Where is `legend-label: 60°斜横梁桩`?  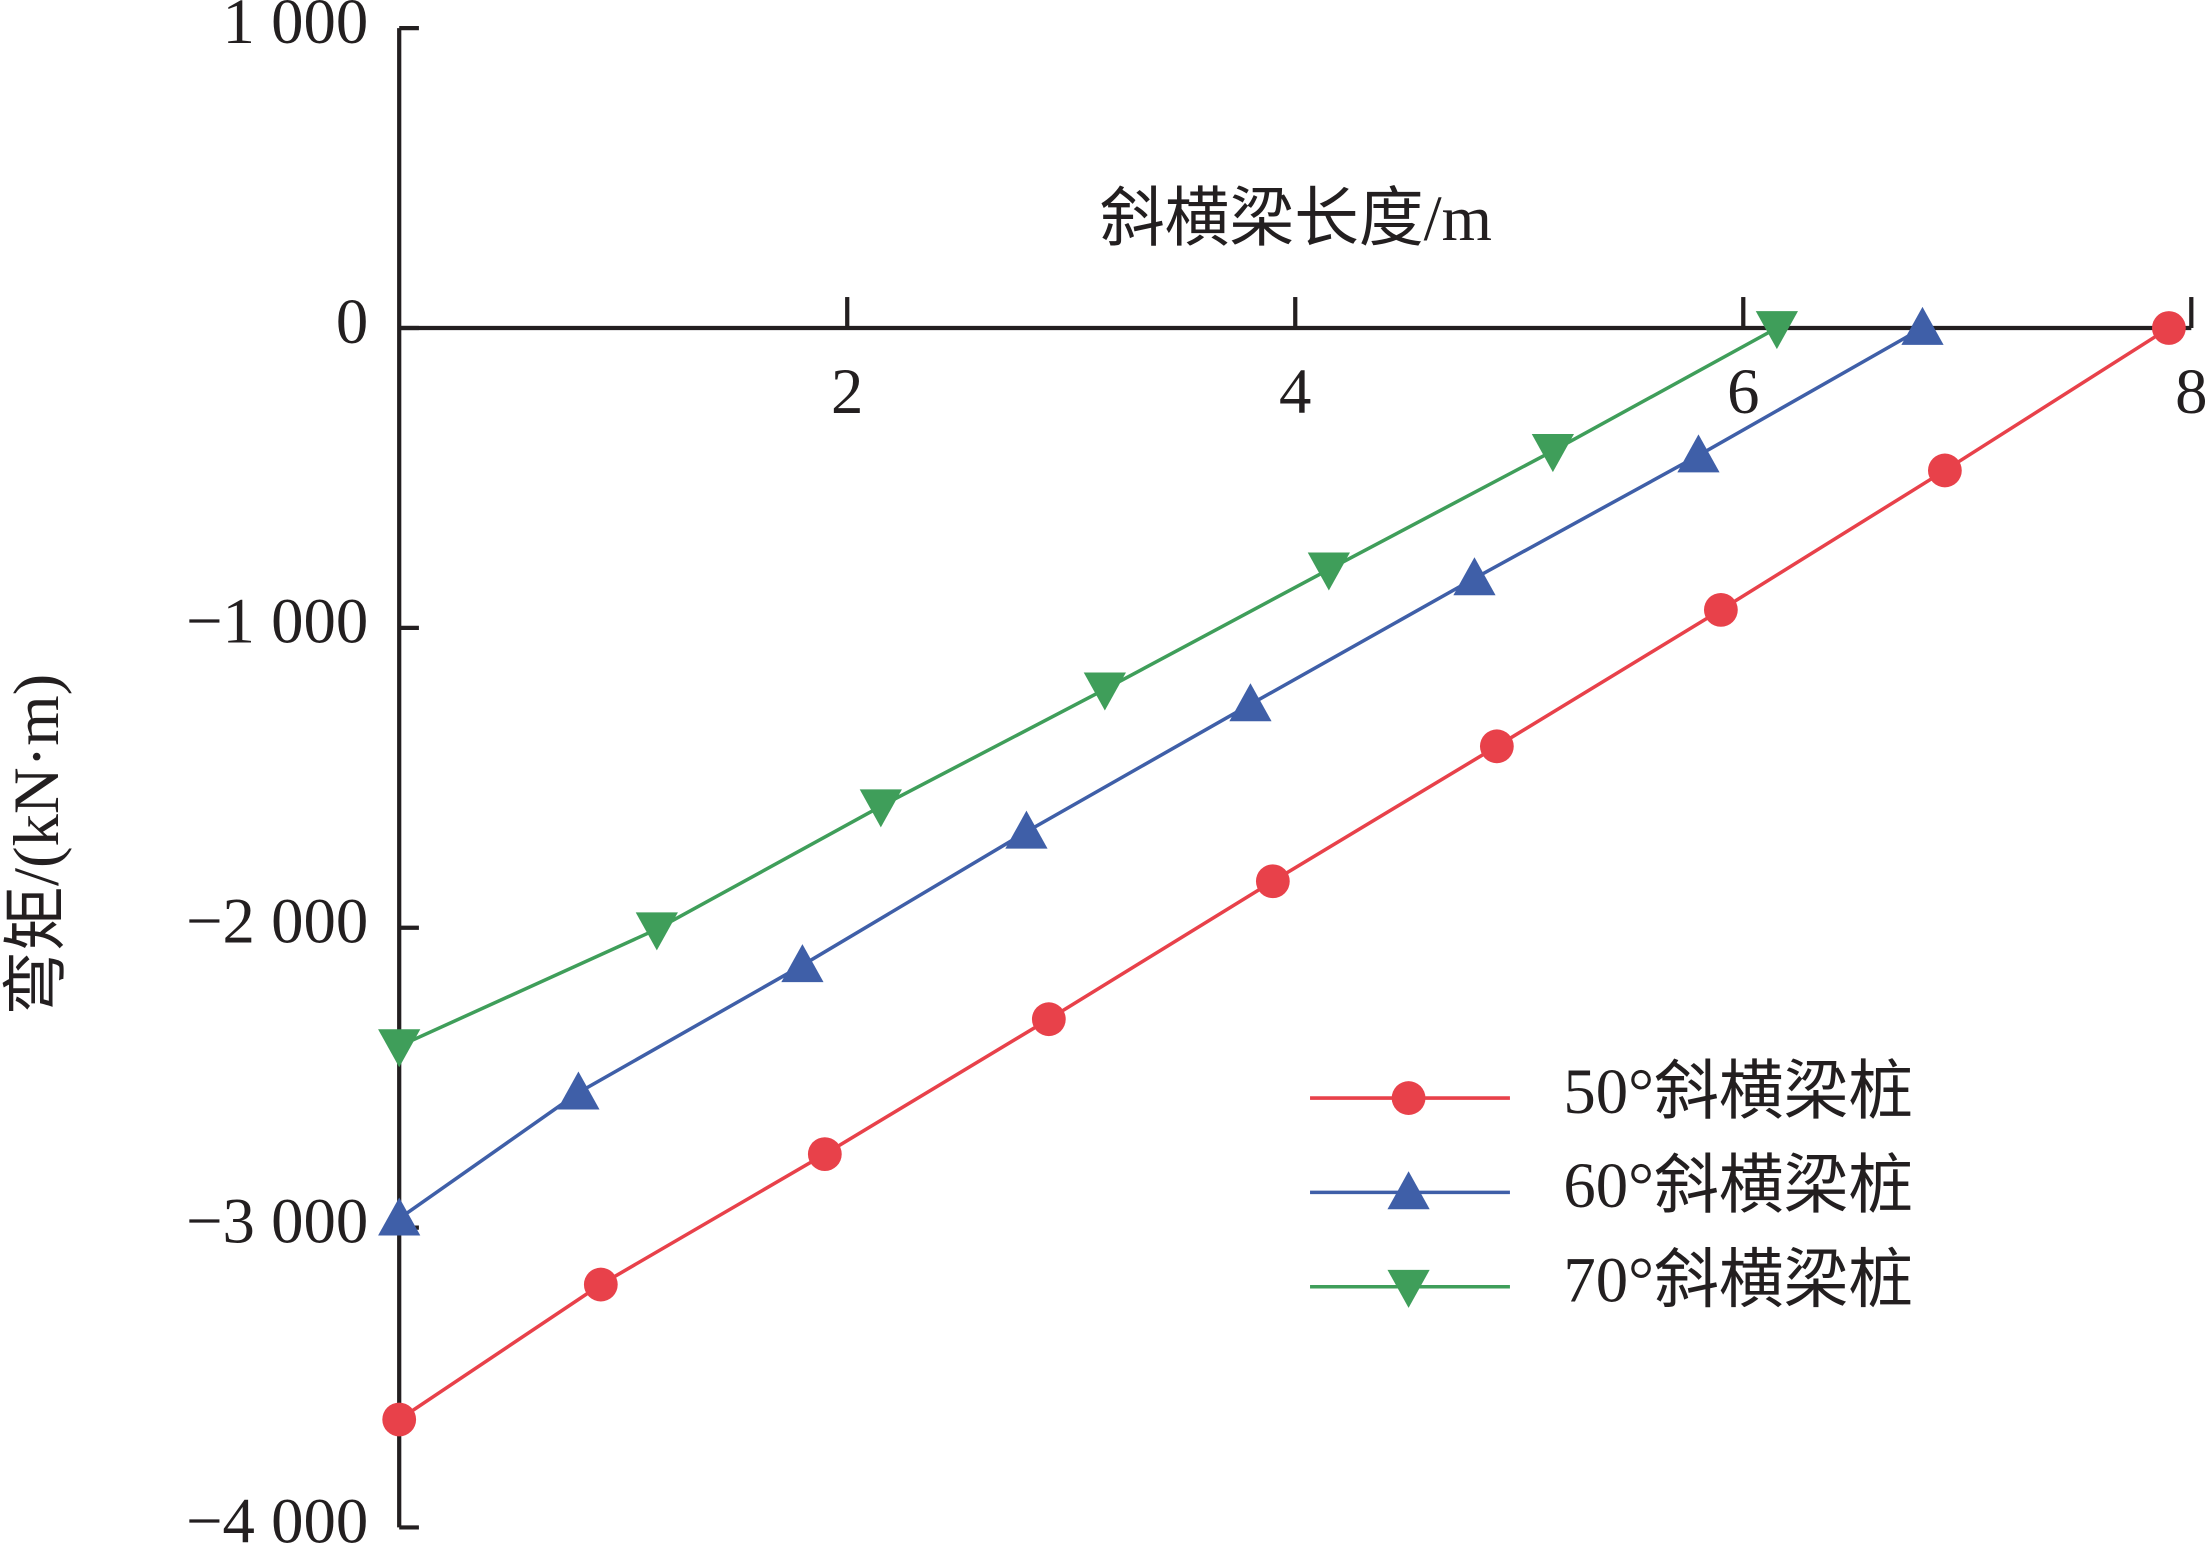 legend-label: 60°斜横梁桩 is located at coordinates (1738, 1186).